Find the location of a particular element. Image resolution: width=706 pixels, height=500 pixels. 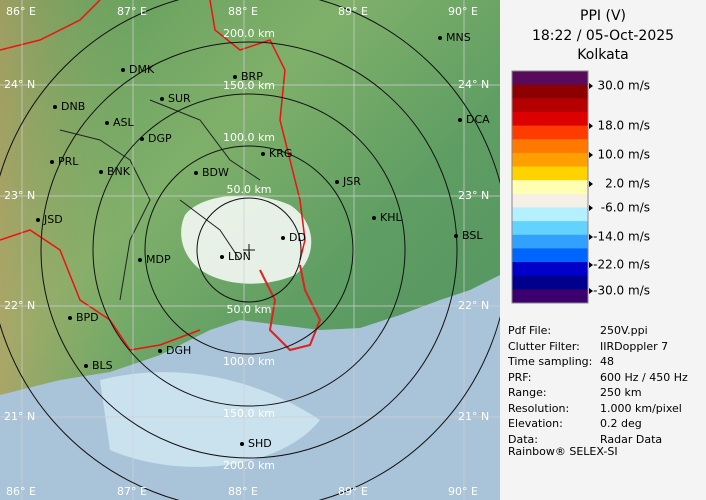

info-value: 0.2 deg is located at coordinates (621, 423).